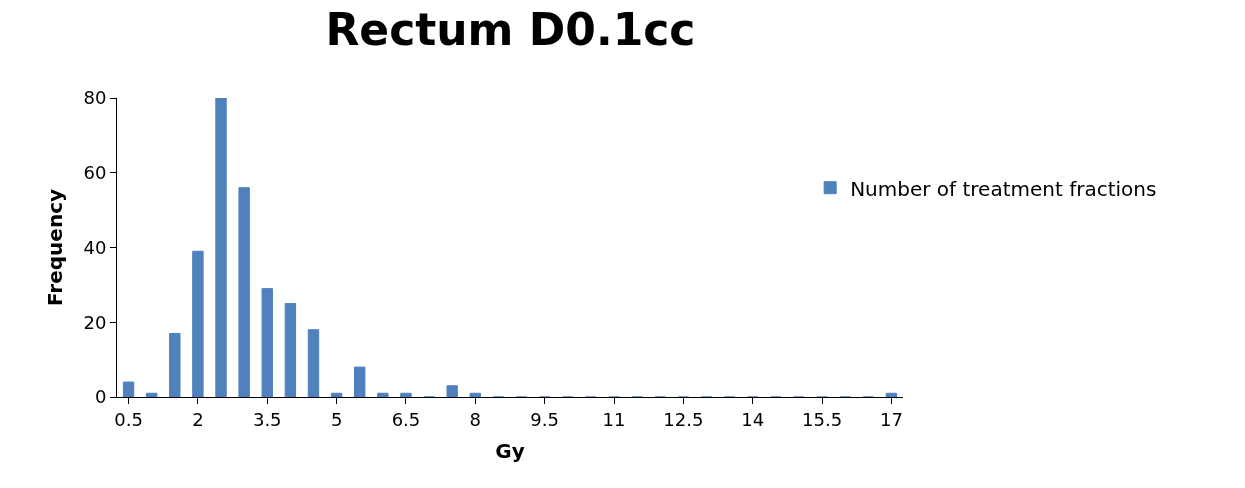  Describe the element at coordinates (614, 419) in the screenshot. I see `x-tick-label: 11` at that location.